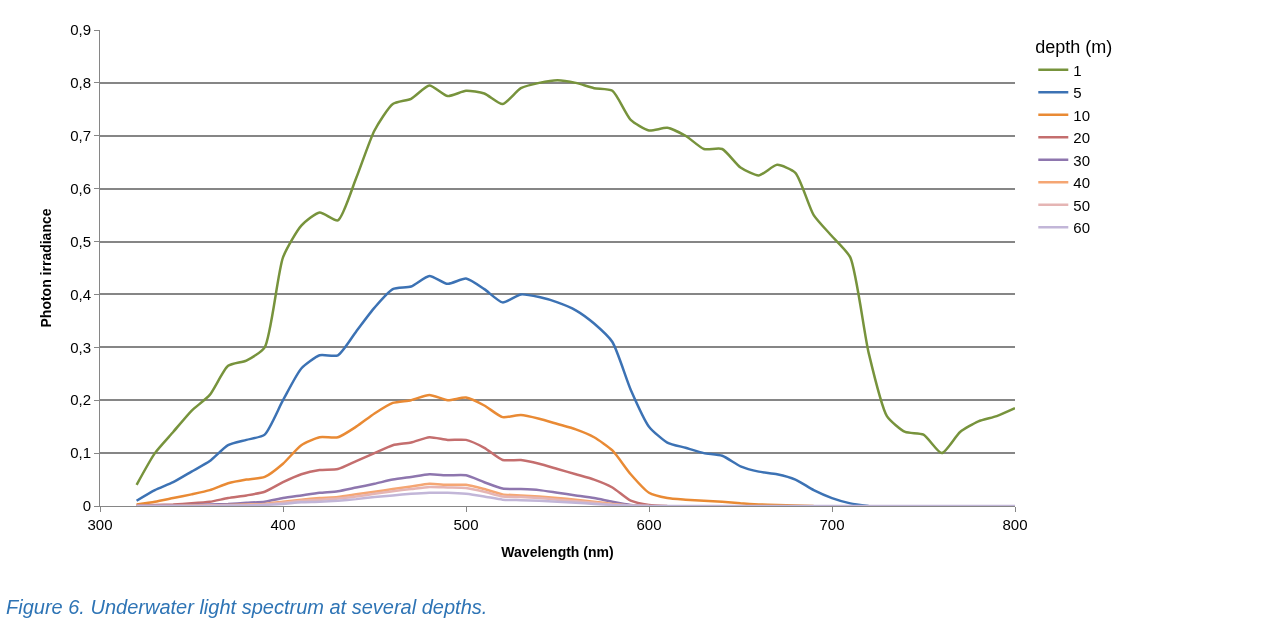  Describe the element at coordinates (1077, 70) in the screenshot. I see `legend-label: 1` at that location.